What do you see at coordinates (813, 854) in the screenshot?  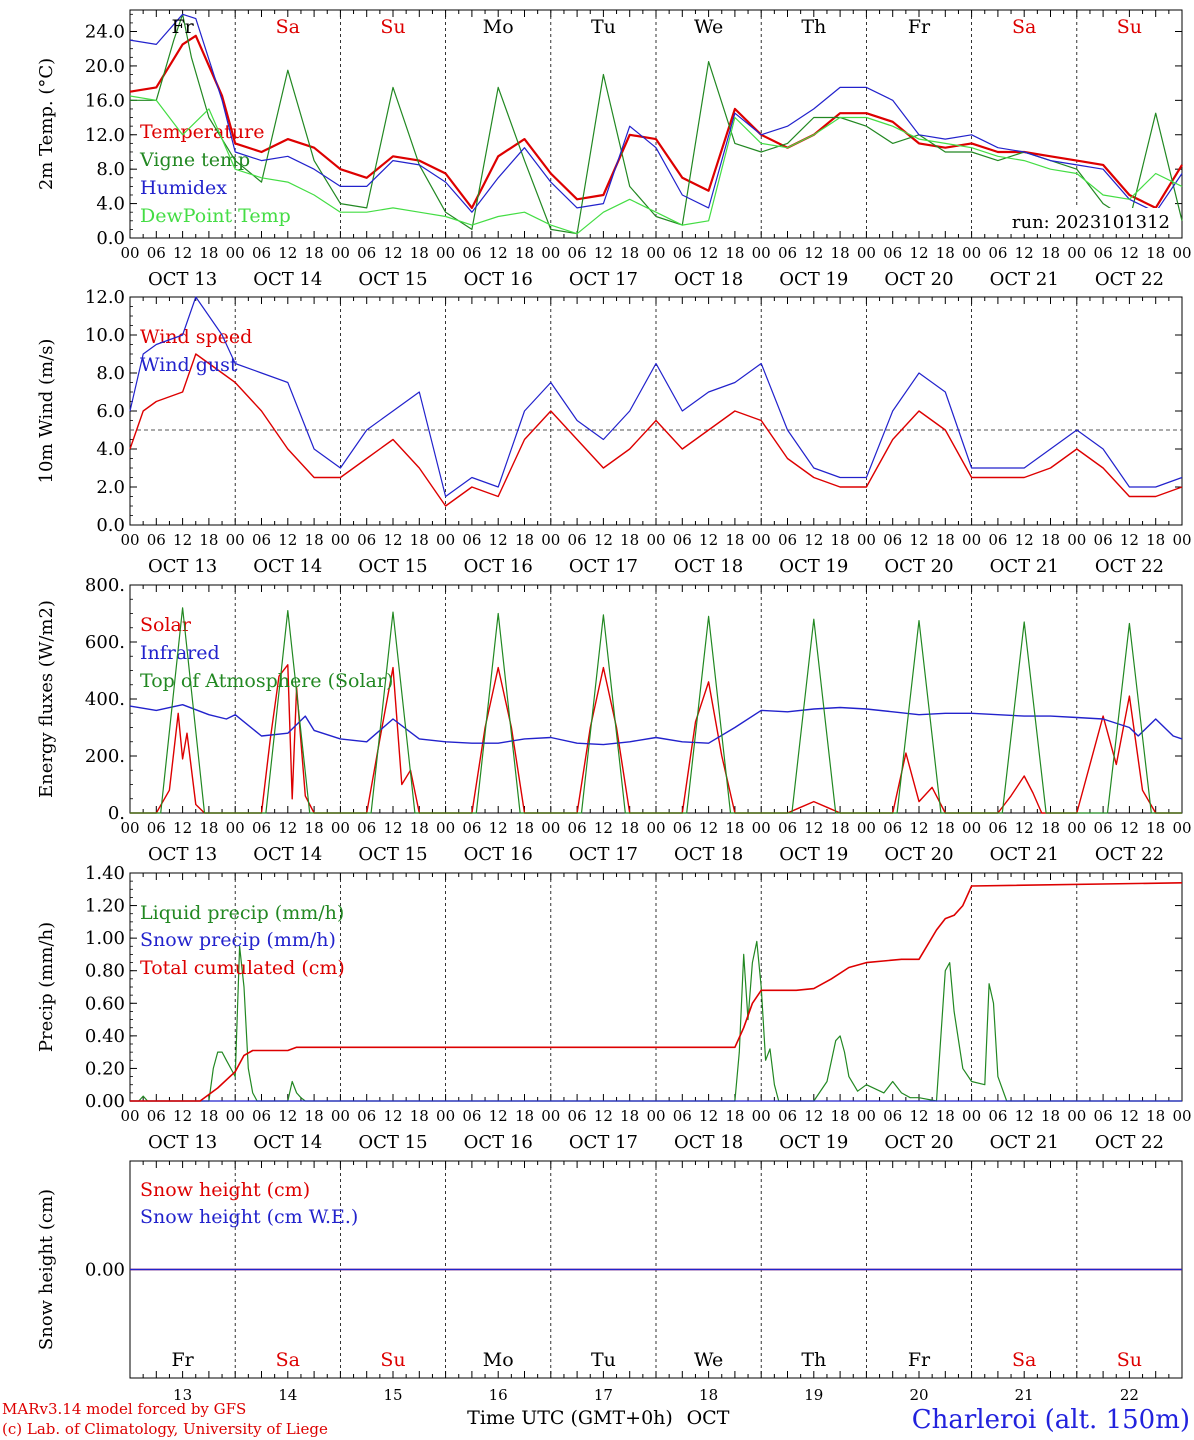 I see `date-label: OCT 19` at bounding box center [813, 854].